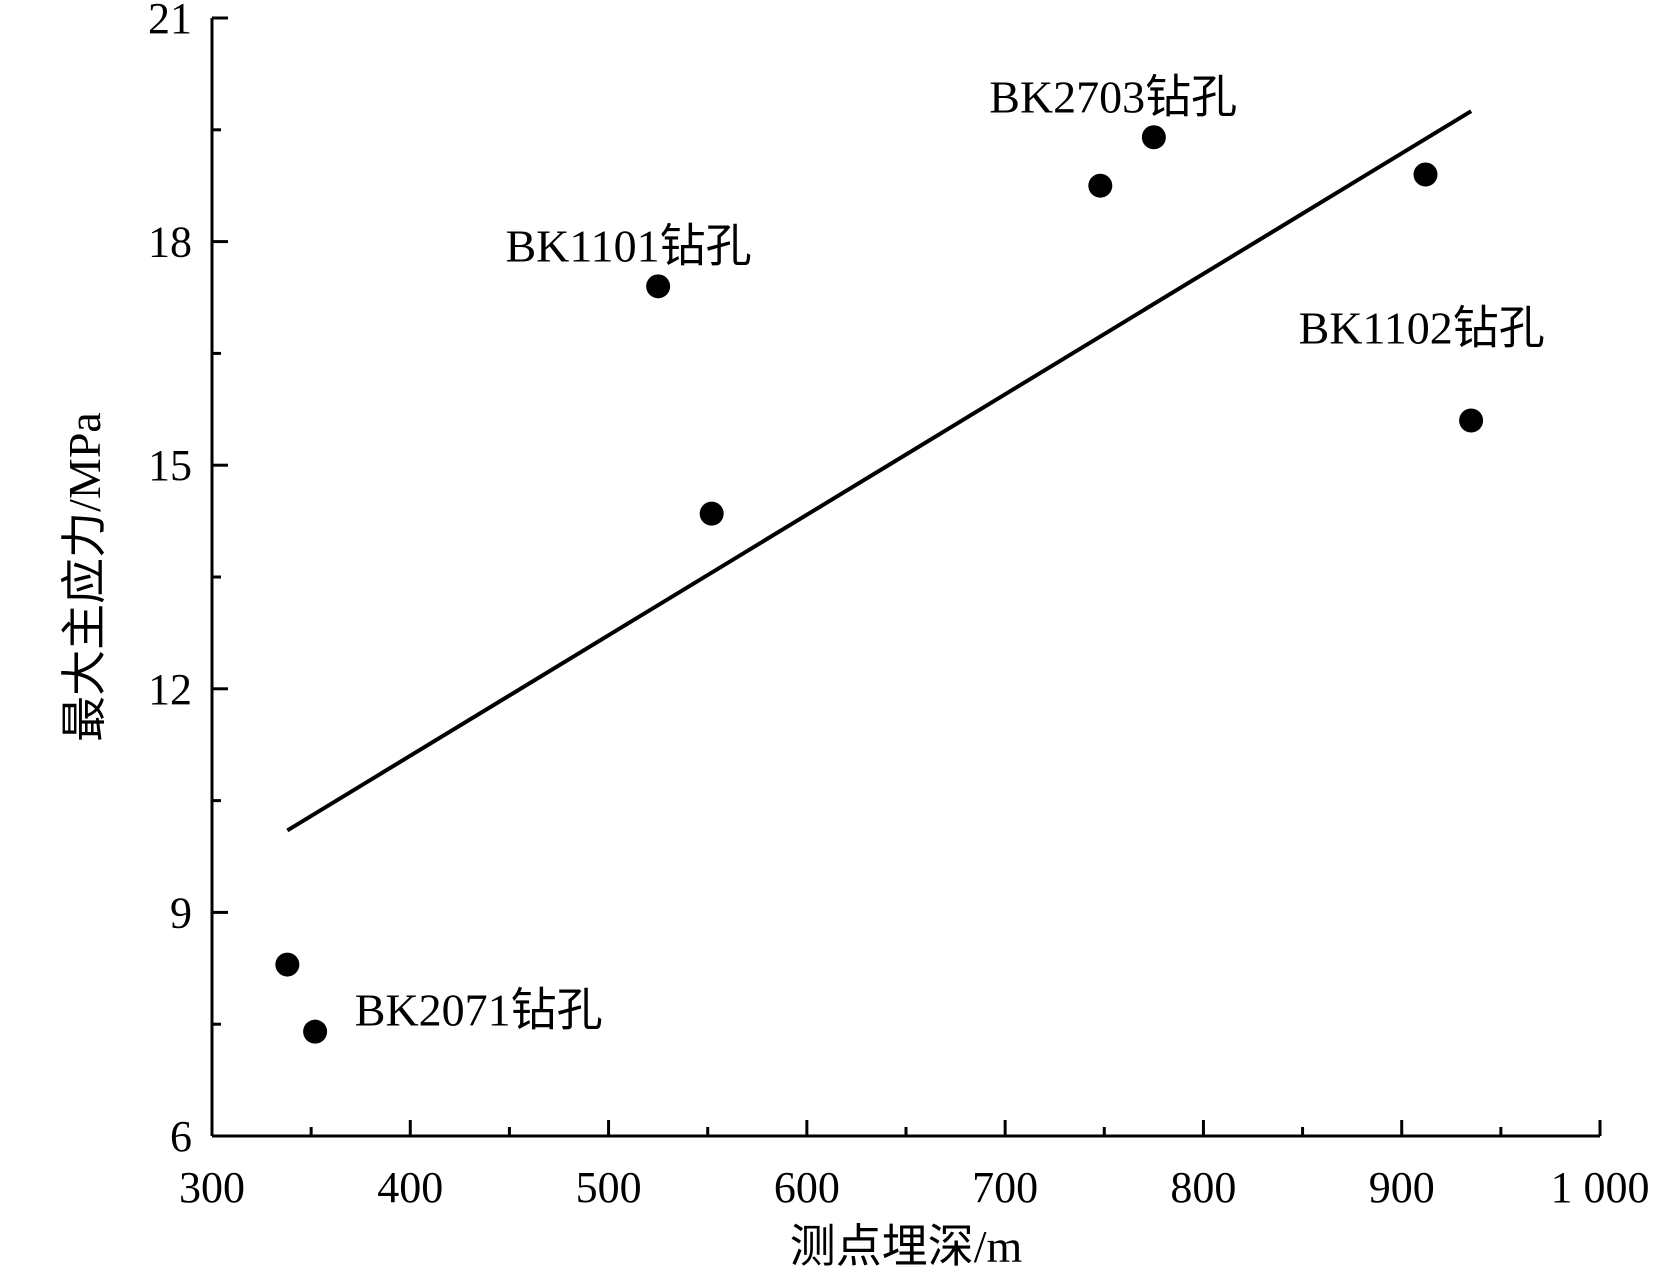 The height and width of the screenshot is (1281, 1654). What do you see at coordinates (609, 1187) in the screenshot?
I see `x-tick-label: 500` at bounding box center [609, 1187].